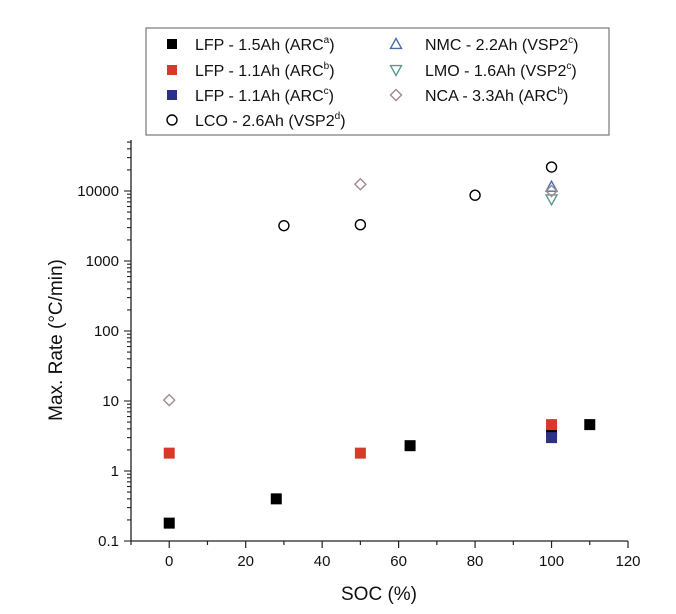  Describe the element at coordinates (265, 44) in the screenshot. I see `legend-label: LFP - 1.5Ah (ARCa)` at that location.